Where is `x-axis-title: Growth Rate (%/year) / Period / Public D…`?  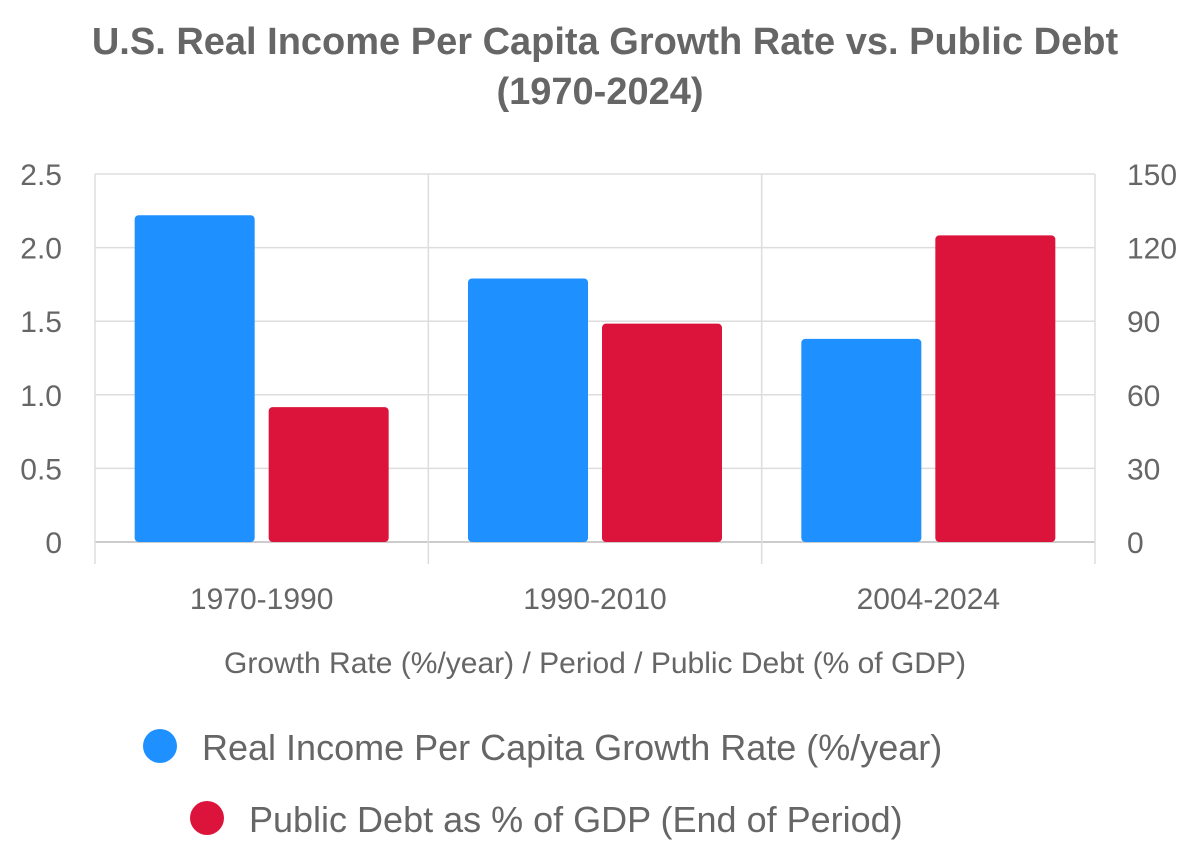
x-axis-title: Growth Rate (%/year) / Period / Public D… is located at coordinates (595, 663).